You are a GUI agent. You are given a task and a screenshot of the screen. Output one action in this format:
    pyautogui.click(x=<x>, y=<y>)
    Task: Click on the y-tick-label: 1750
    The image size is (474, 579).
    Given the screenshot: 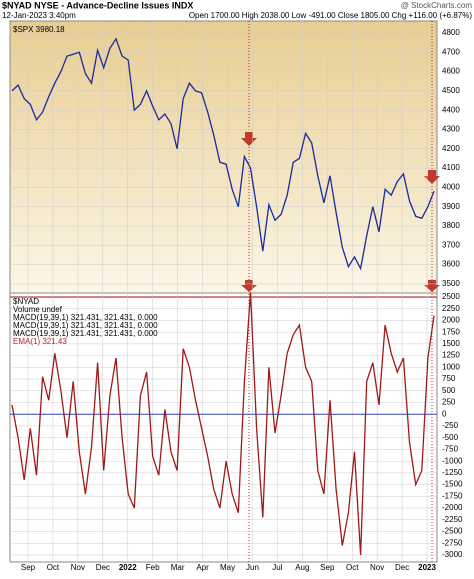 What is the action you would take?
    pyautogui.click(x=451, y=331)
    